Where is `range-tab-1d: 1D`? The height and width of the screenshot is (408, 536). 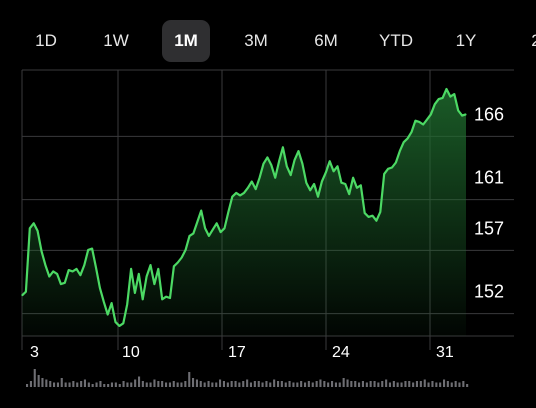 range-tab-1d: 1D is located at coordinates (46, 40).